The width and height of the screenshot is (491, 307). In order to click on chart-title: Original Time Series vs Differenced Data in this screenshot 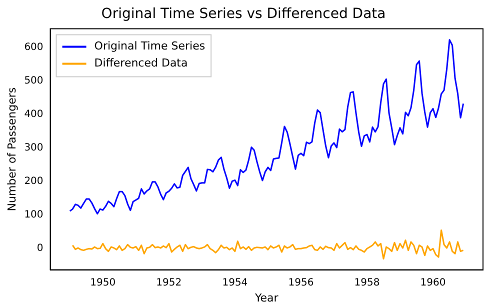, I will do `click(243, 14)`.